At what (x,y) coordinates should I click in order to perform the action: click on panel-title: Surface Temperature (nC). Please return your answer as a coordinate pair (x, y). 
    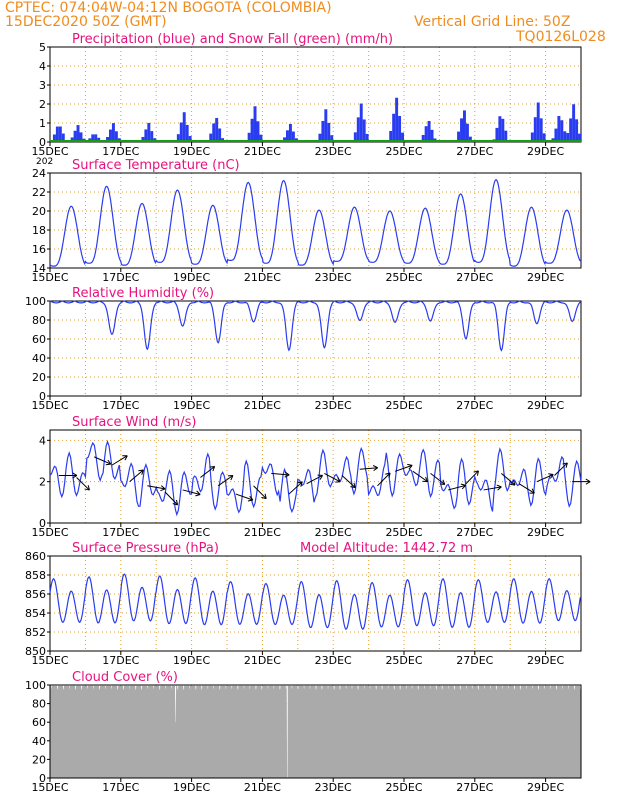
    Looking at the image, I should click on (156, 165).